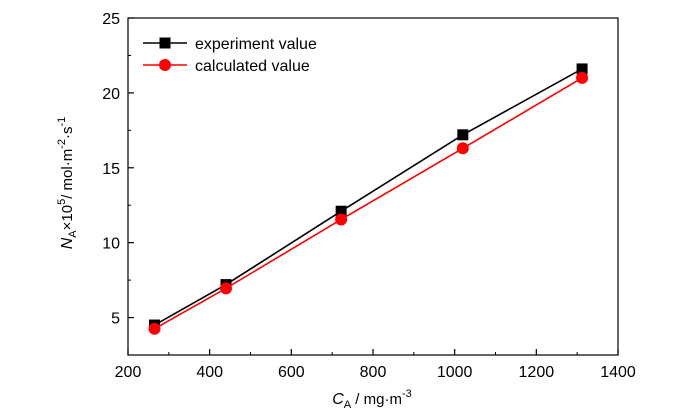 This screenshot has width=700, height=415. I want to click on y-tick-label-20: 20, so click(111, 94).